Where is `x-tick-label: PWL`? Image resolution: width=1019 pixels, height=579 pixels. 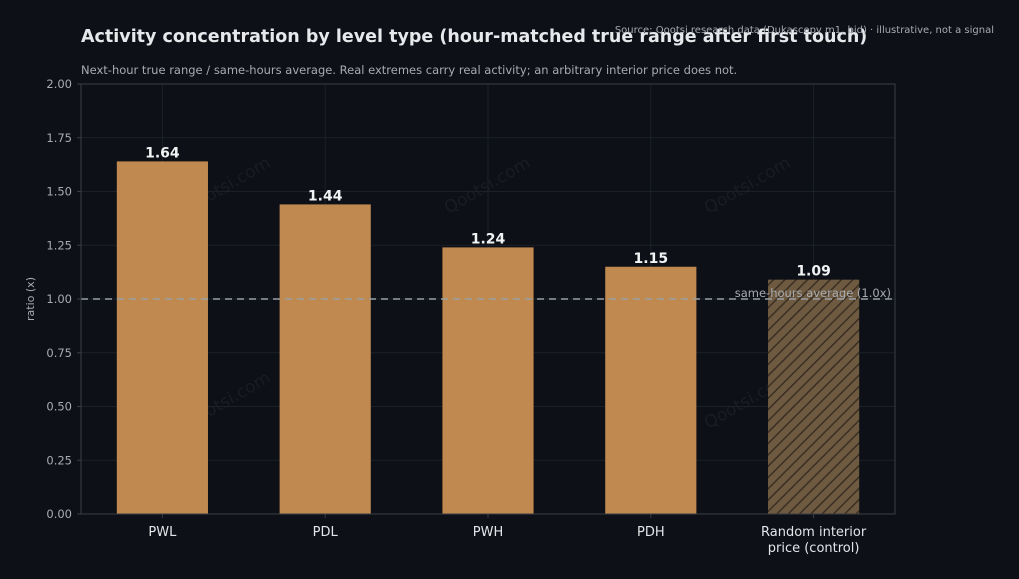 x-tick-label: PWL is located at coordinates (162, 532).